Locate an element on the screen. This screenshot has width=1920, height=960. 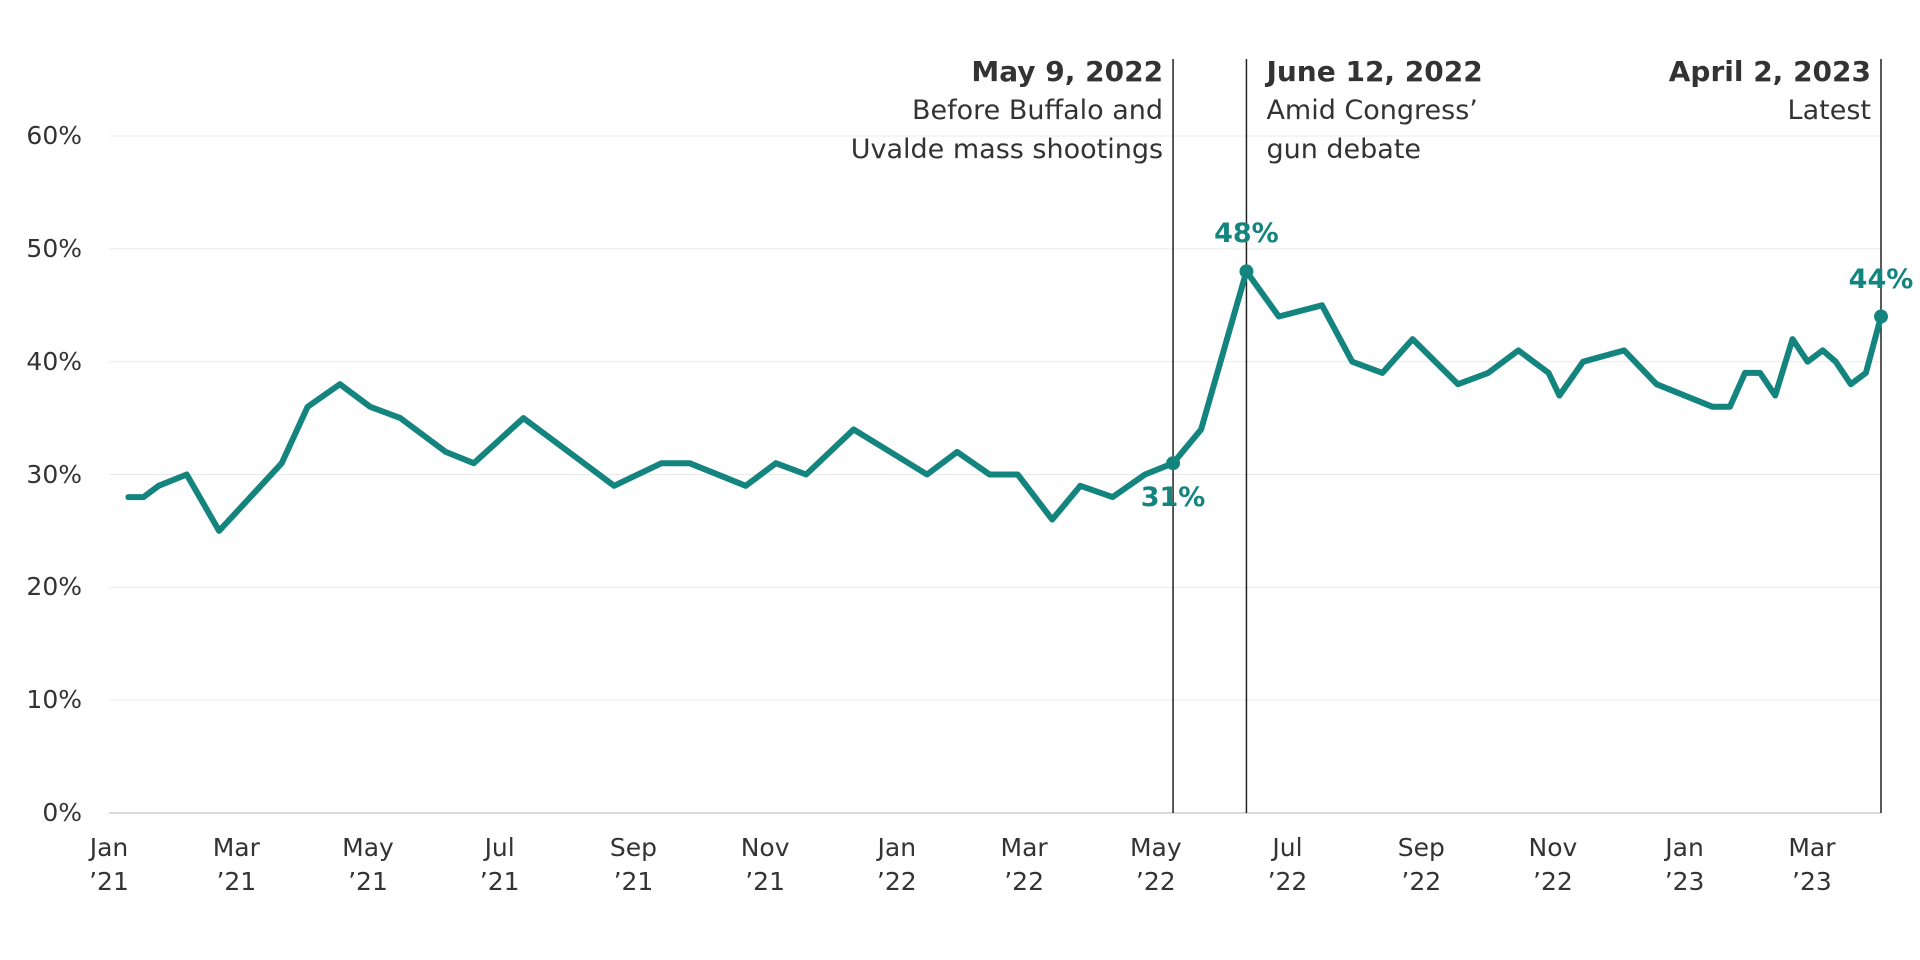
annotation-text: Latest is located at coordinates (1829, 110).